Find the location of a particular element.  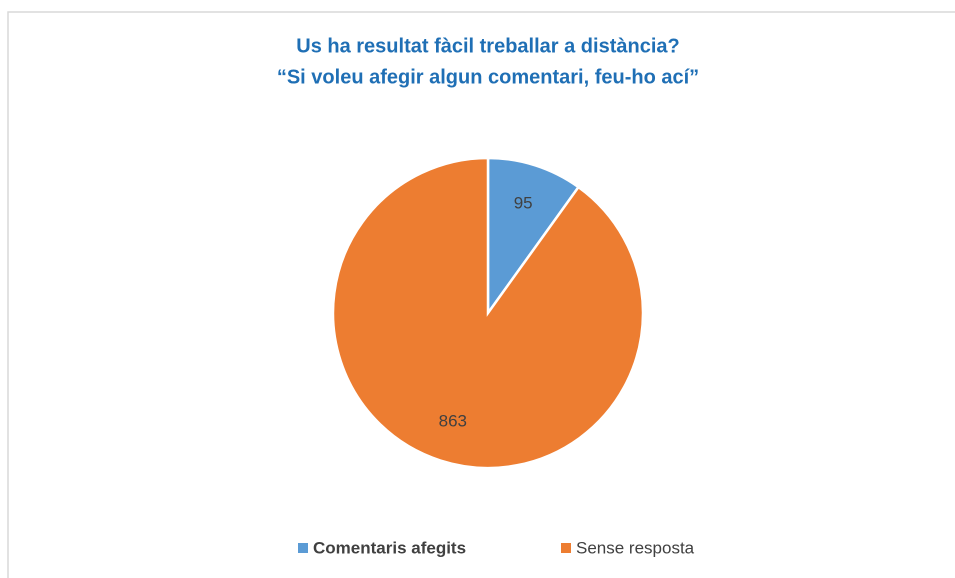

pie-slice is located at coordinates (533, 236).